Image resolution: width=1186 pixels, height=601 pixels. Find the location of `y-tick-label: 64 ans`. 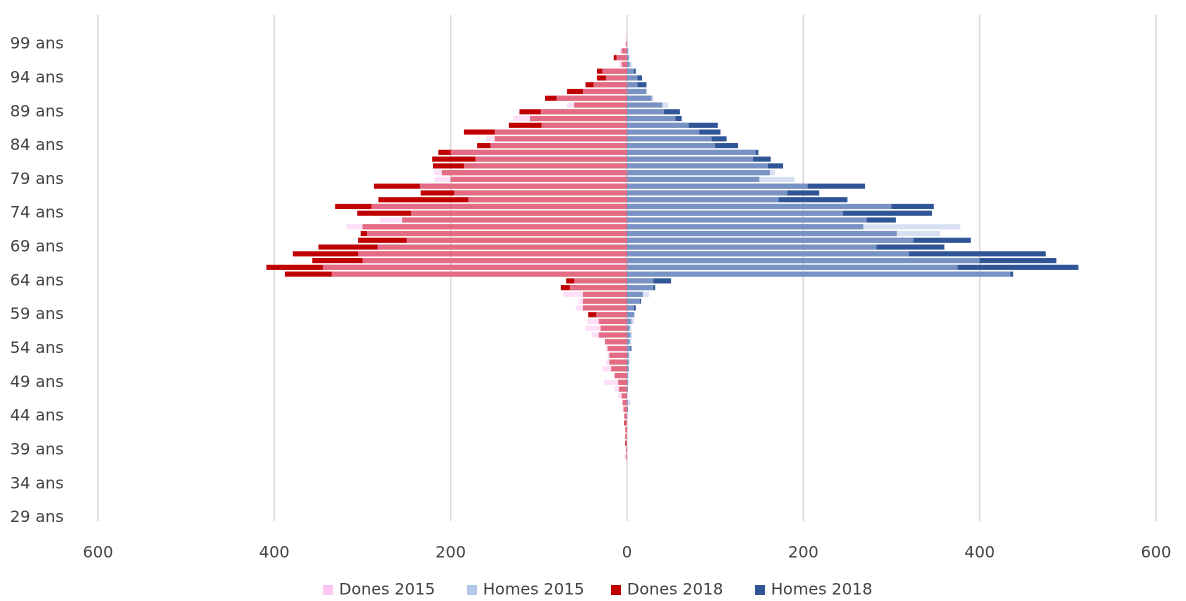

y-tick-label: 64 ans is located at coordinates (37, 279).